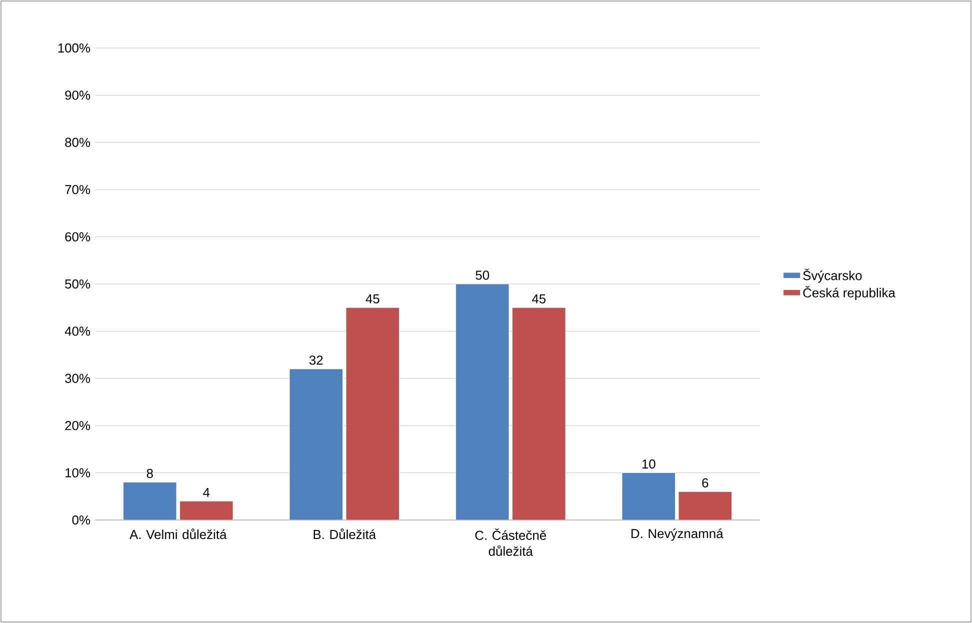 This screenshot has width=972, height=623. What do you see at coordinates (77, 95) in the screenshot?
I see `y-tick-label: 90%` at bounding box center [77, 95].